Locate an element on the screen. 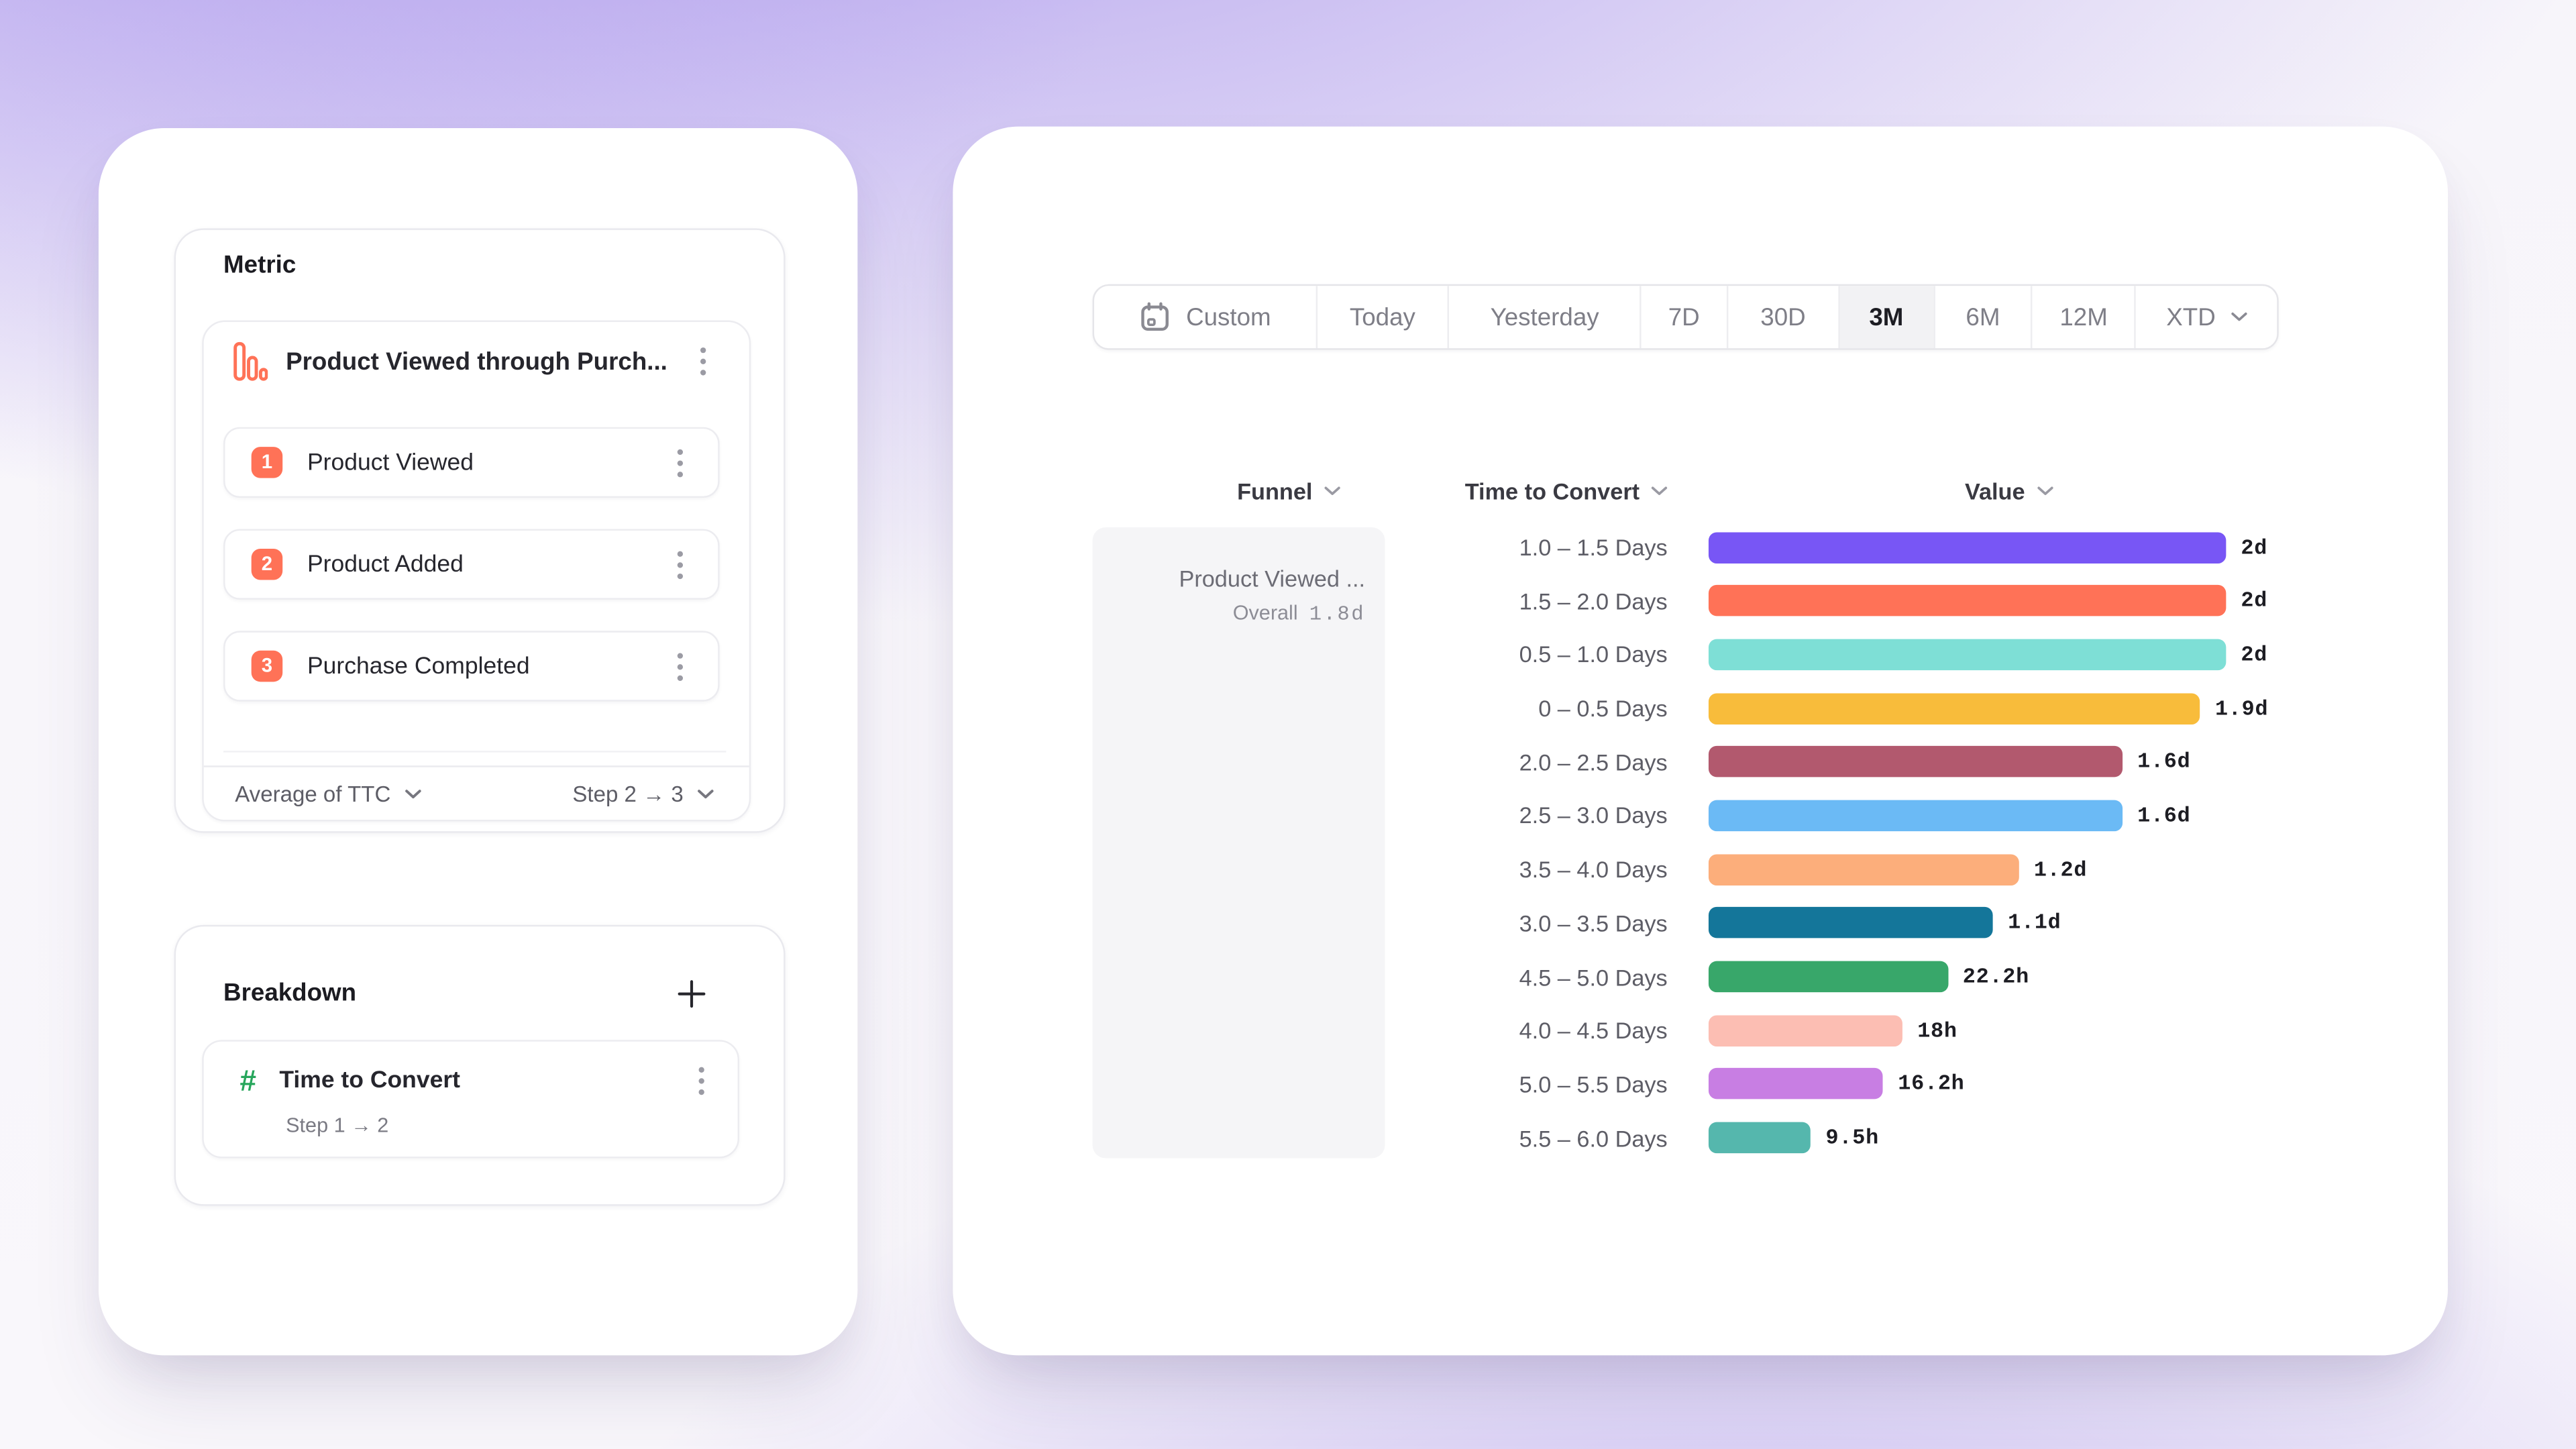 The width and height of the screenshot is (2576, 1449). funnel-group-cell: Product Viewed ... Overall 1.8d is located at coordinates (1238, 843).